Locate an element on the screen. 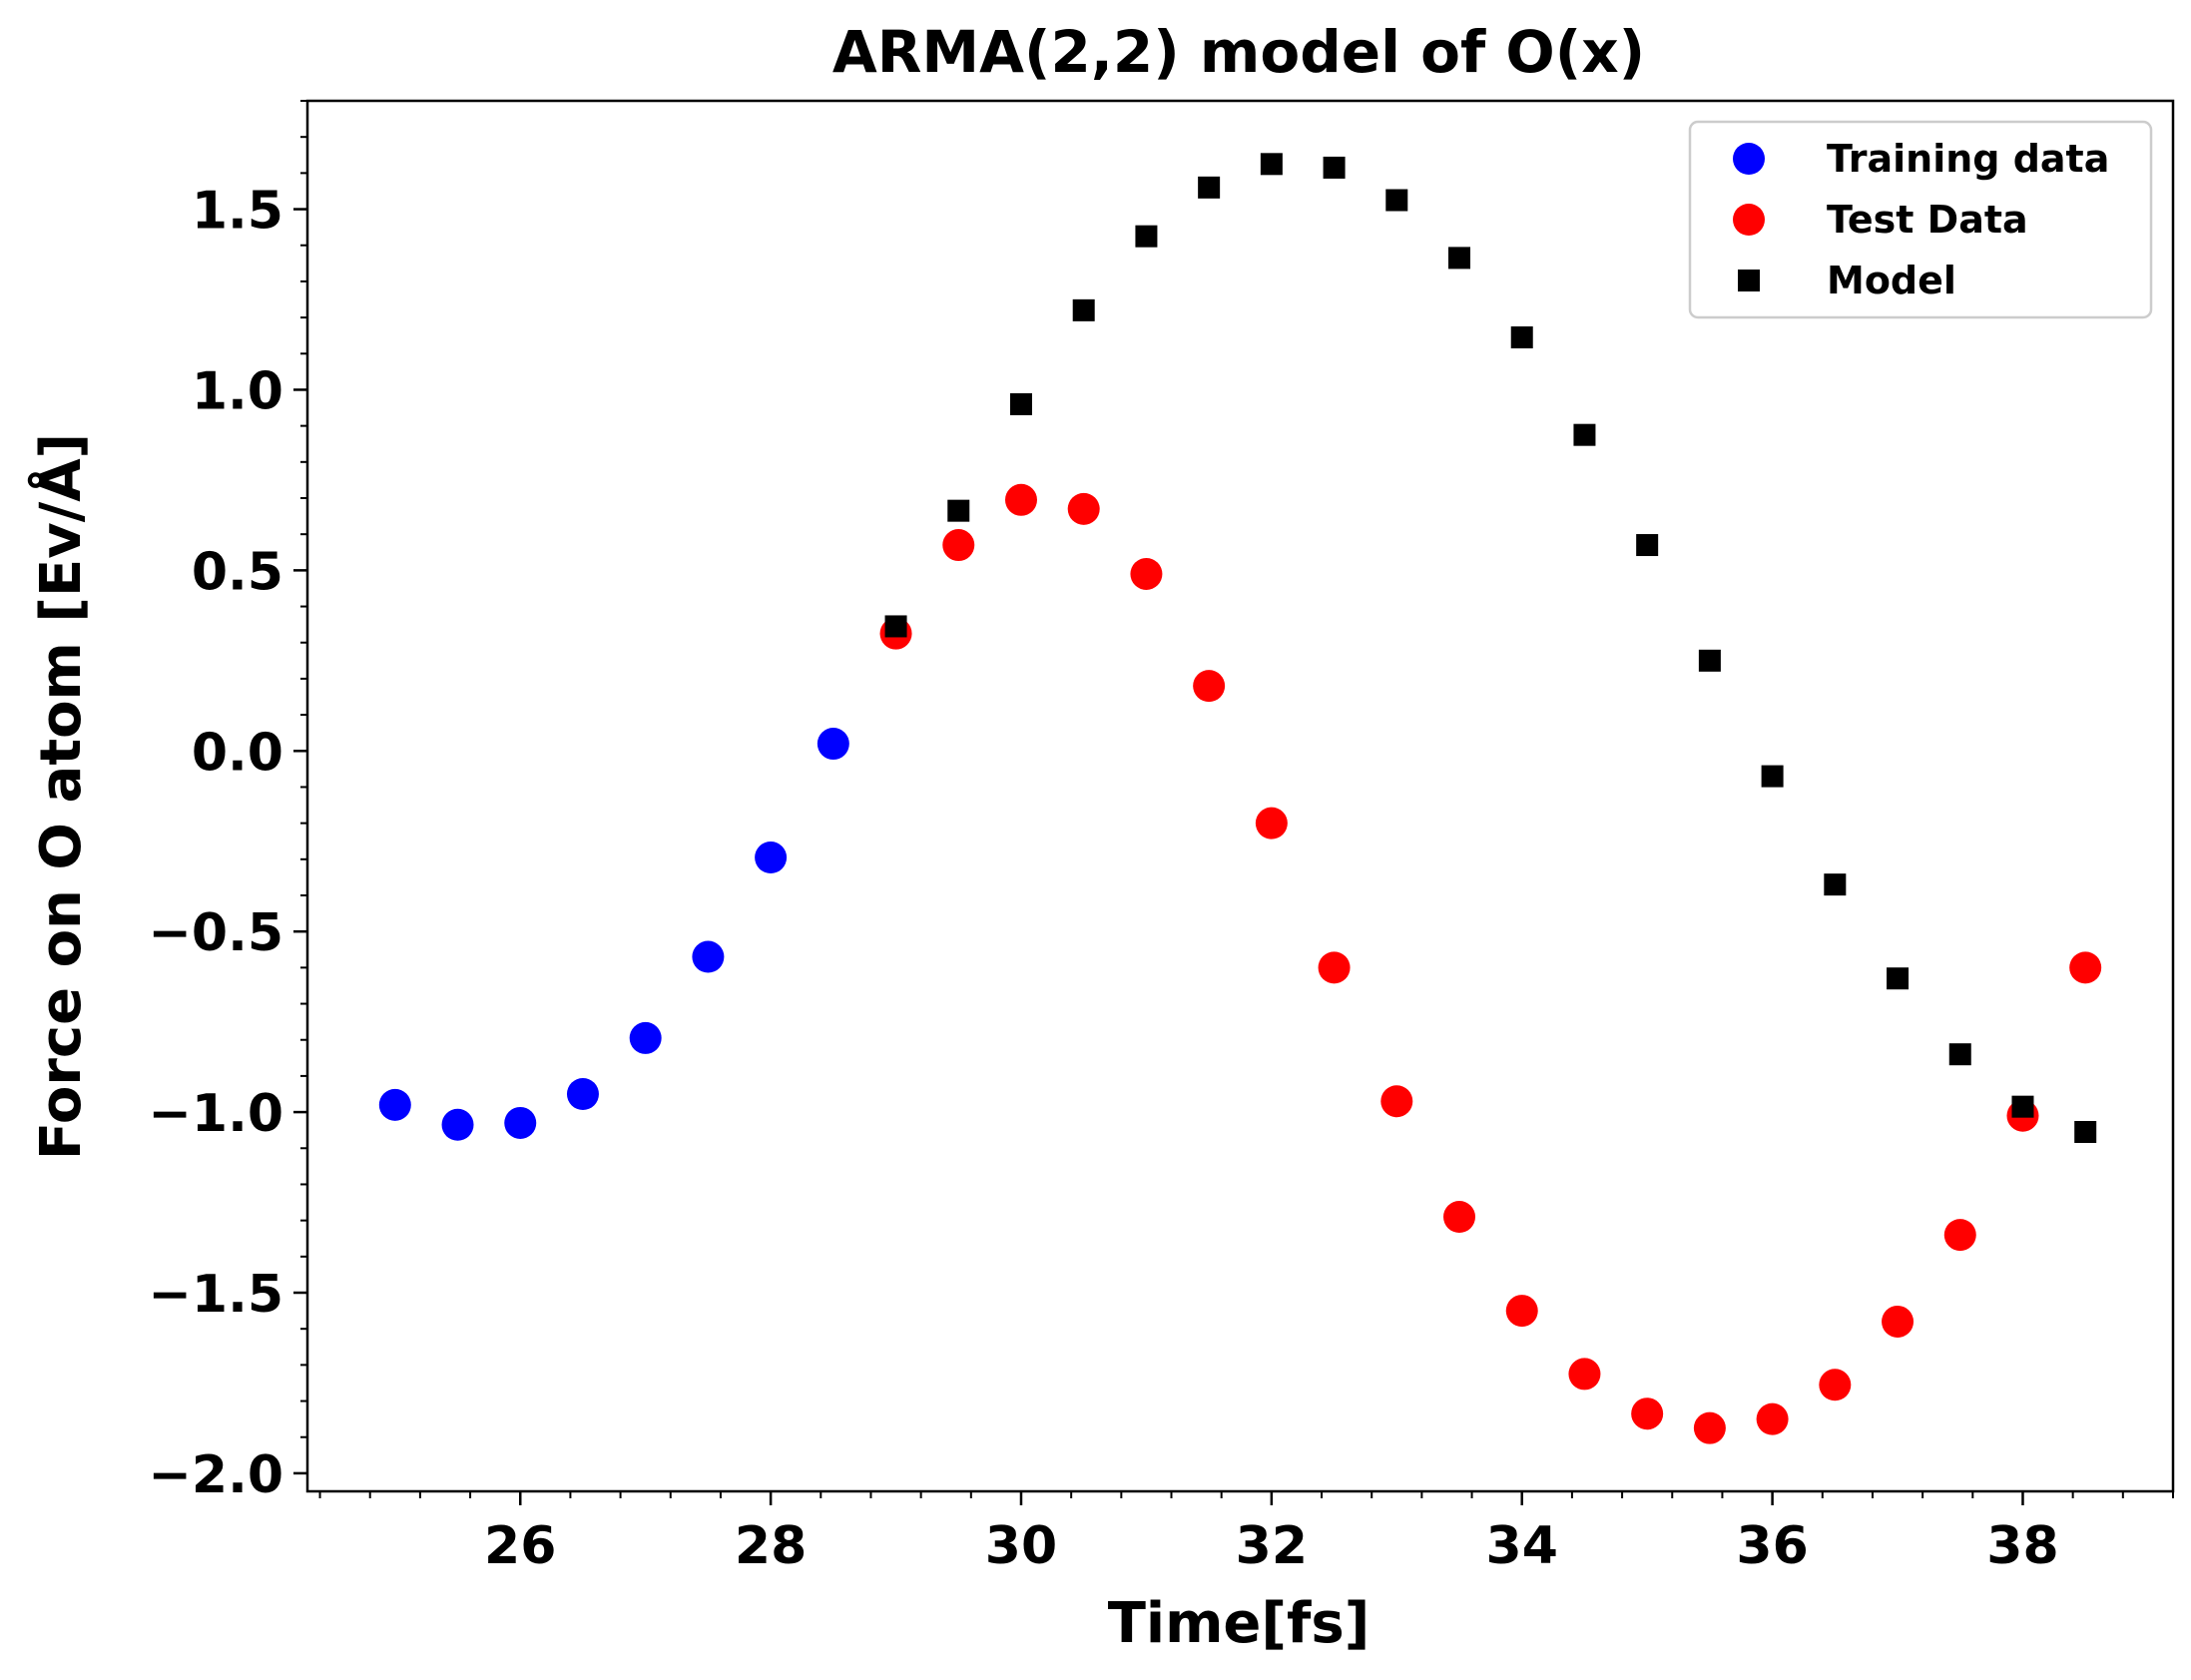 Image resolution: width=2191 pixels, height=1680 pixels. y-axis: 1.5 1.0 0.5 0.0 −0.5 −1.0 −1.5 −2.0 is located at coordinates (227, 843).